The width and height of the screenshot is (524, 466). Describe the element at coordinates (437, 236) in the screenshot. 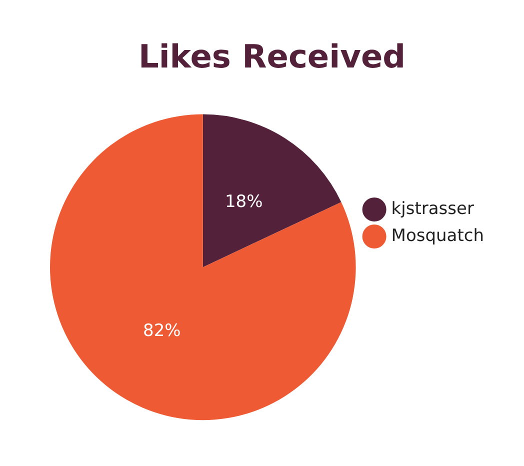

I see `legend-label: Mosquatch` at that location.